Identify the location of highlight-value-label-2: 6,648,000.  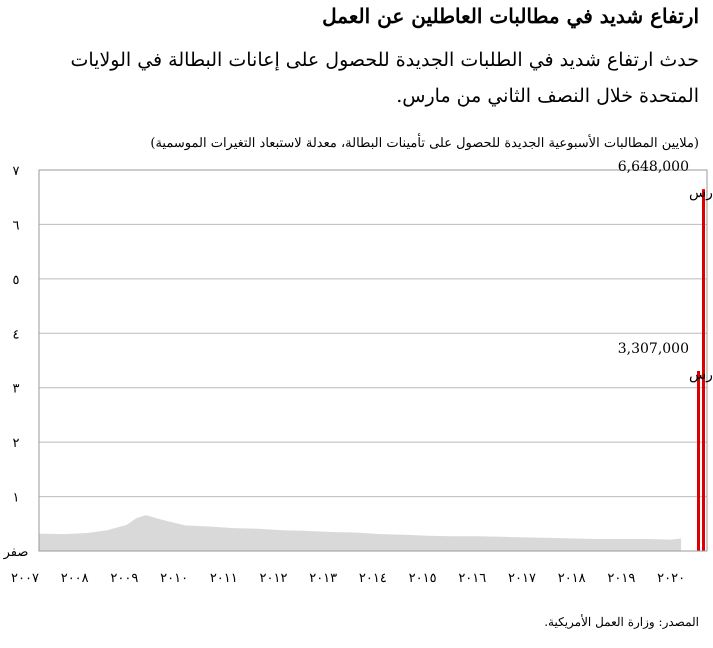
(653, 167).